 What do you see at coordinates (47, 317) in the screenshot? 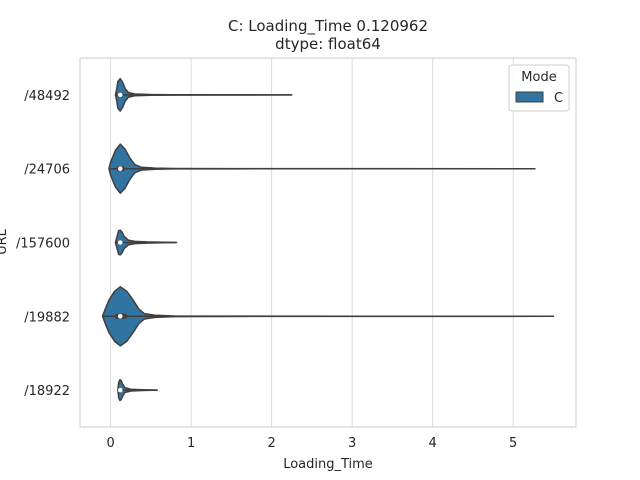
I see `y-tick-label-3: /19882` at bounding box center [47, 317].